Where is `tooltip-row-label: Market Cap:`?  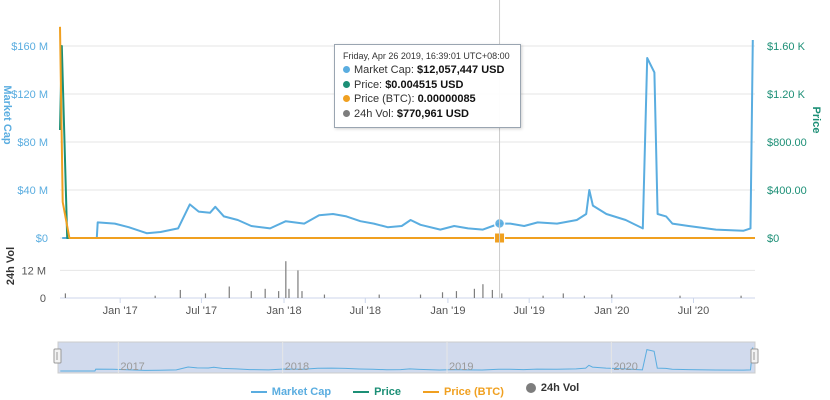
tooltip-row-label: Market Cap: is located at coordinates (385, 70).